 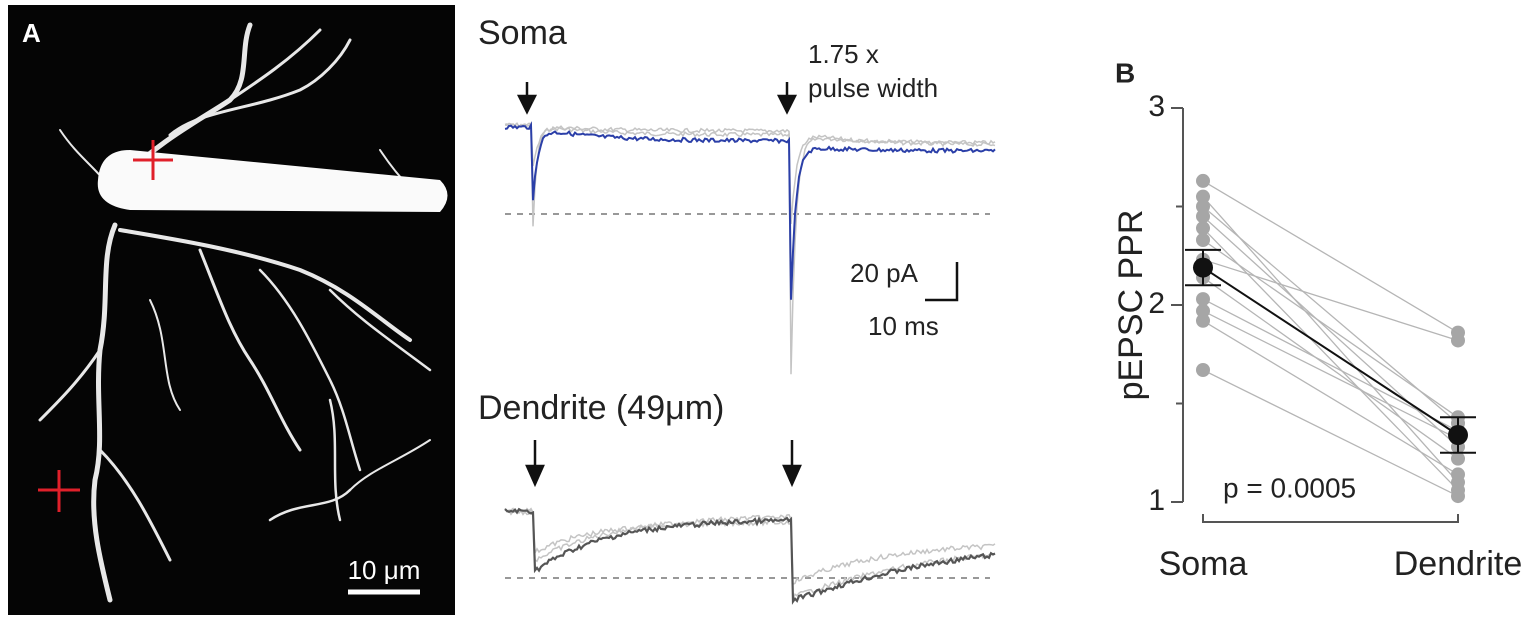 I want to click on scale-bar-label: 10 μm, so click(x=384, y=570).